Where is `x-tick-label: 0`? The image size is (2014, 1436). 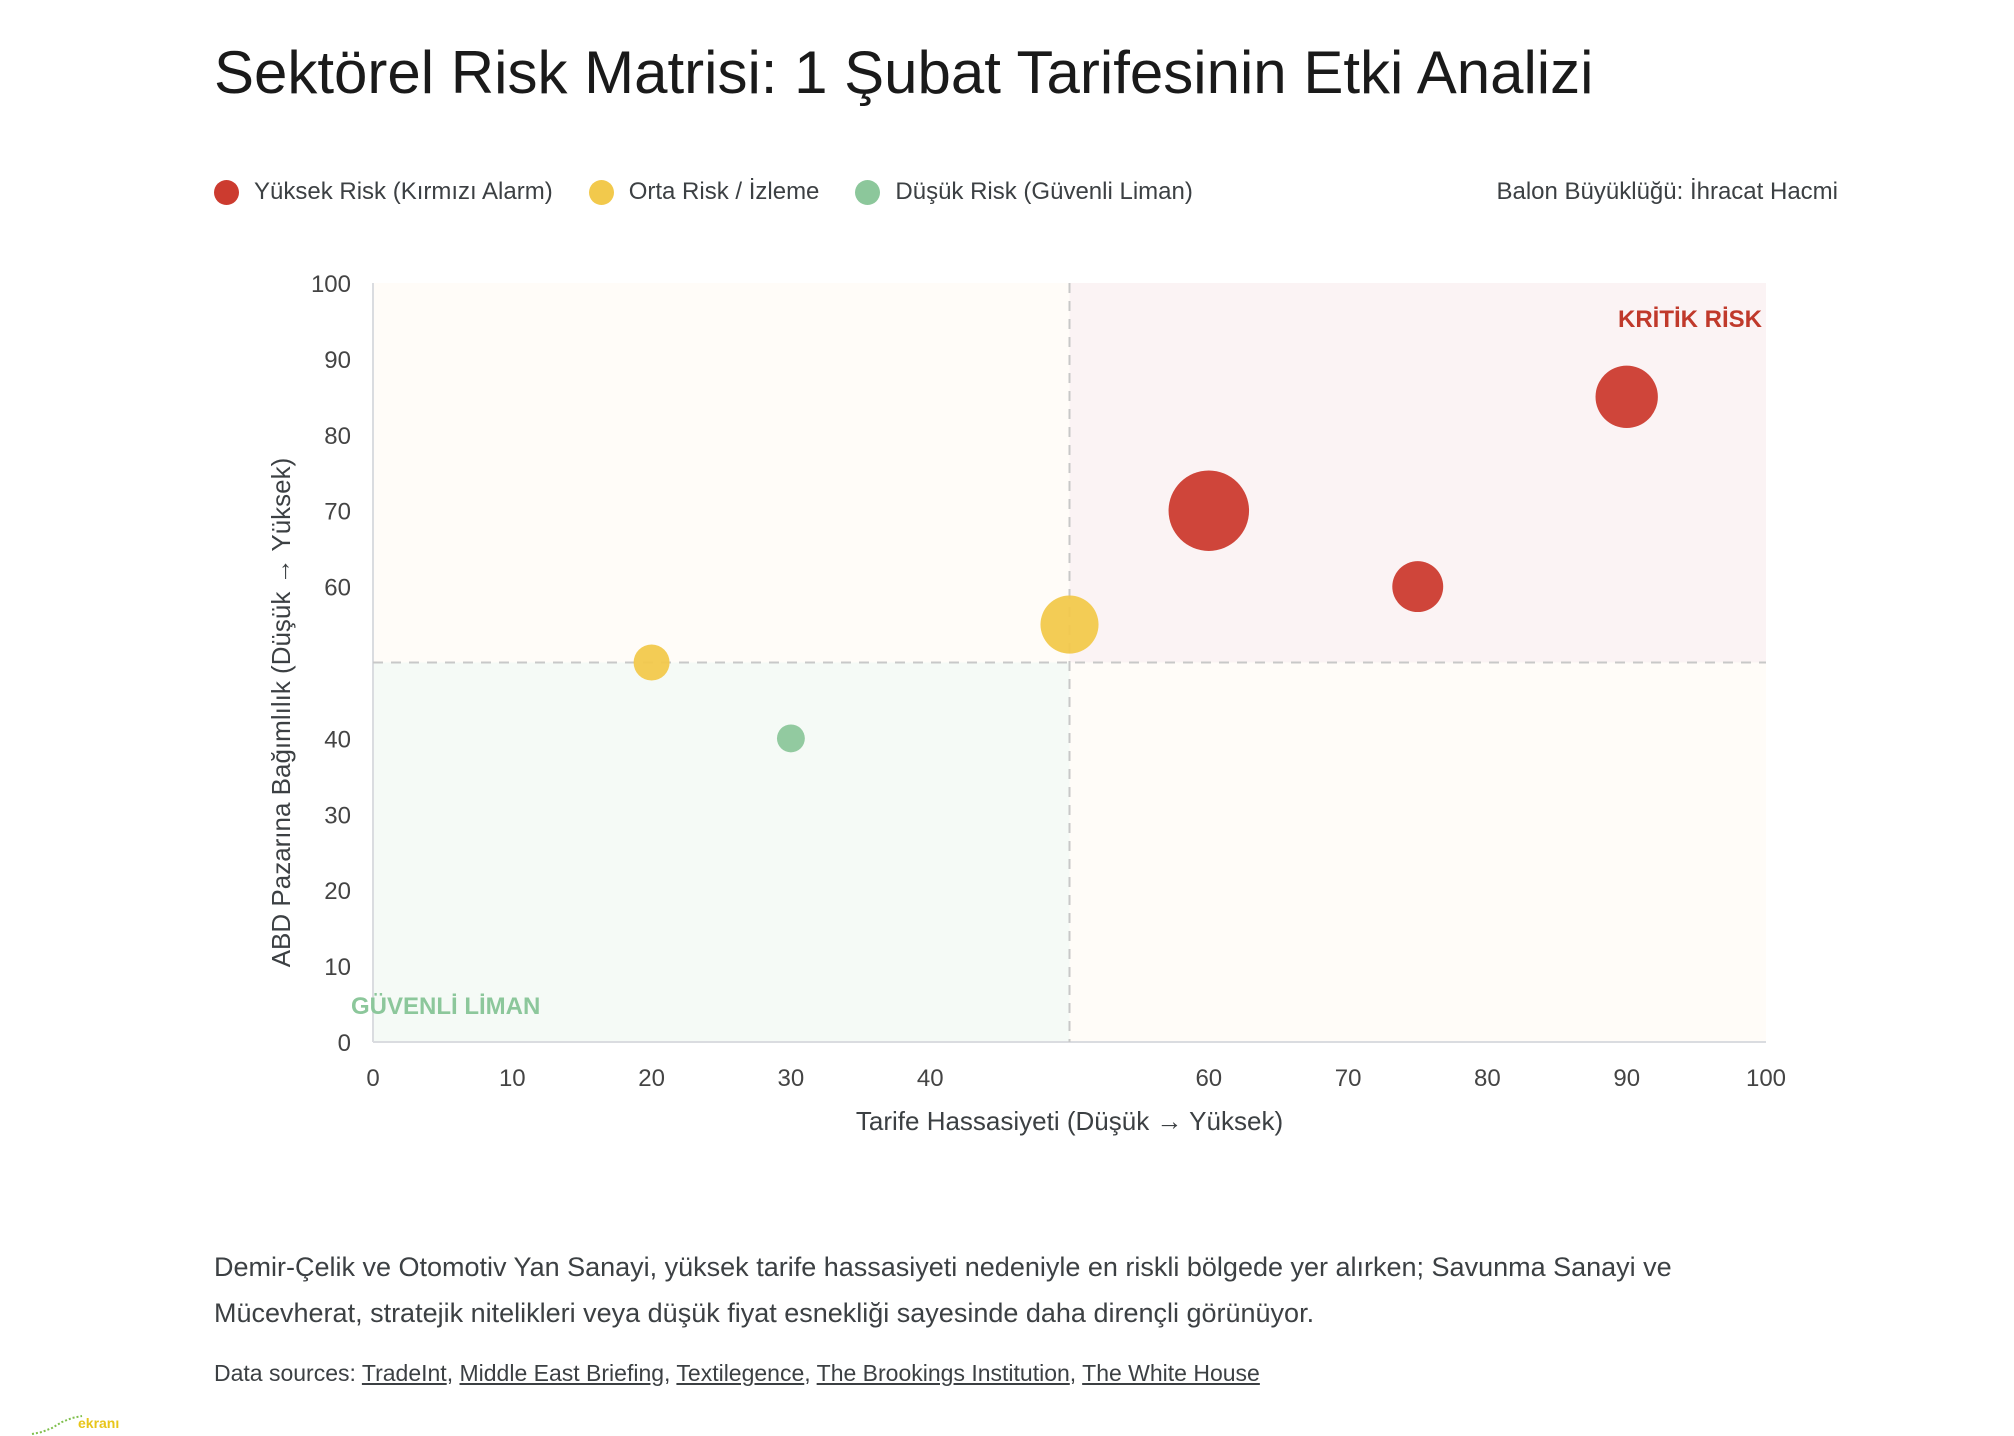 x-tick-label: 0 is located at coordinates (372, 1078).